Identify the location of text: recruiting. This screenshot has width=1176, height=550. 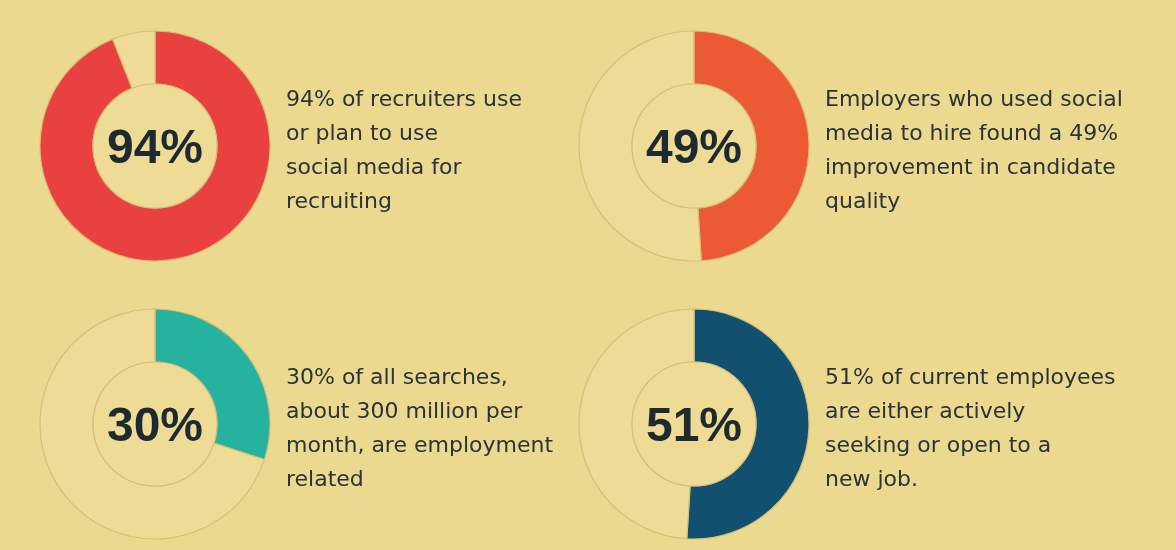
(339, 200).